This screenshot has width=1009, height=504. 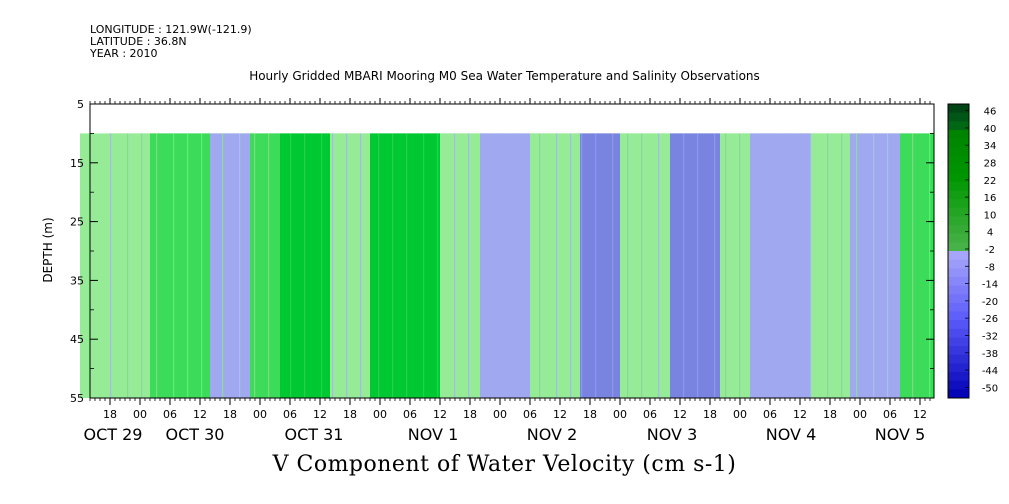 I want to click on latitude-text: LATITUDE : 36.8N, so click(x=138, y=41).